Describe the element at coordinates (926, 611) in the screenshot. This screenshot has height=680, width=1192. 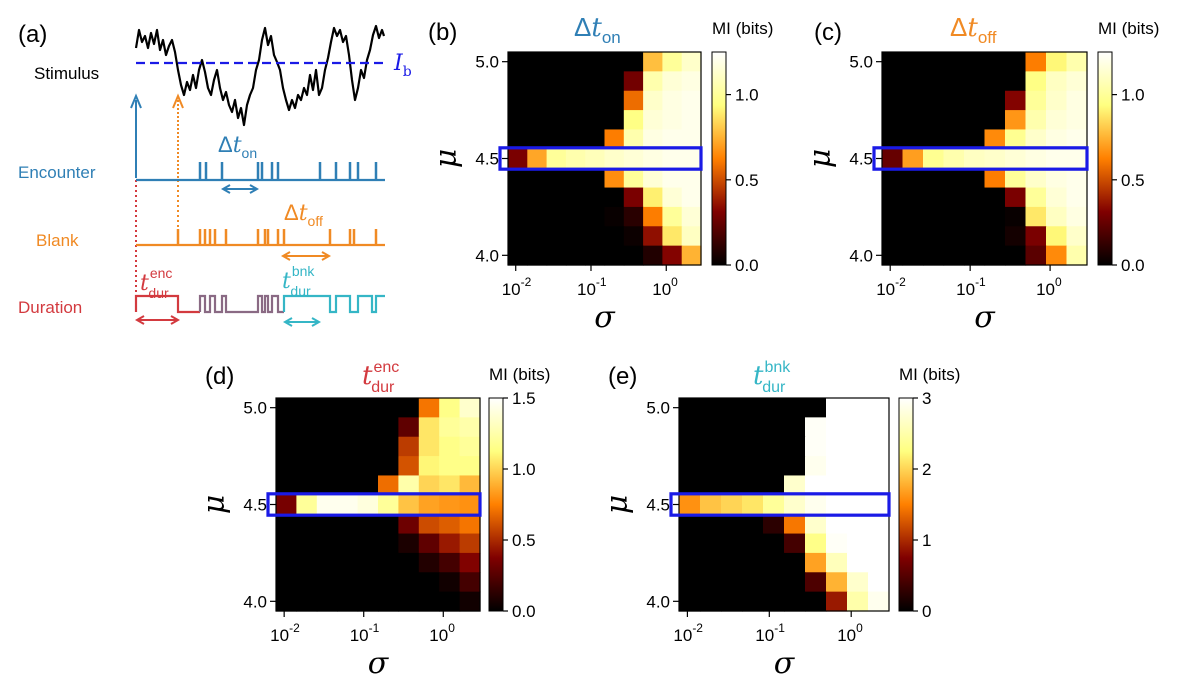
I see `colorbar-tick-label: 0` at that location.